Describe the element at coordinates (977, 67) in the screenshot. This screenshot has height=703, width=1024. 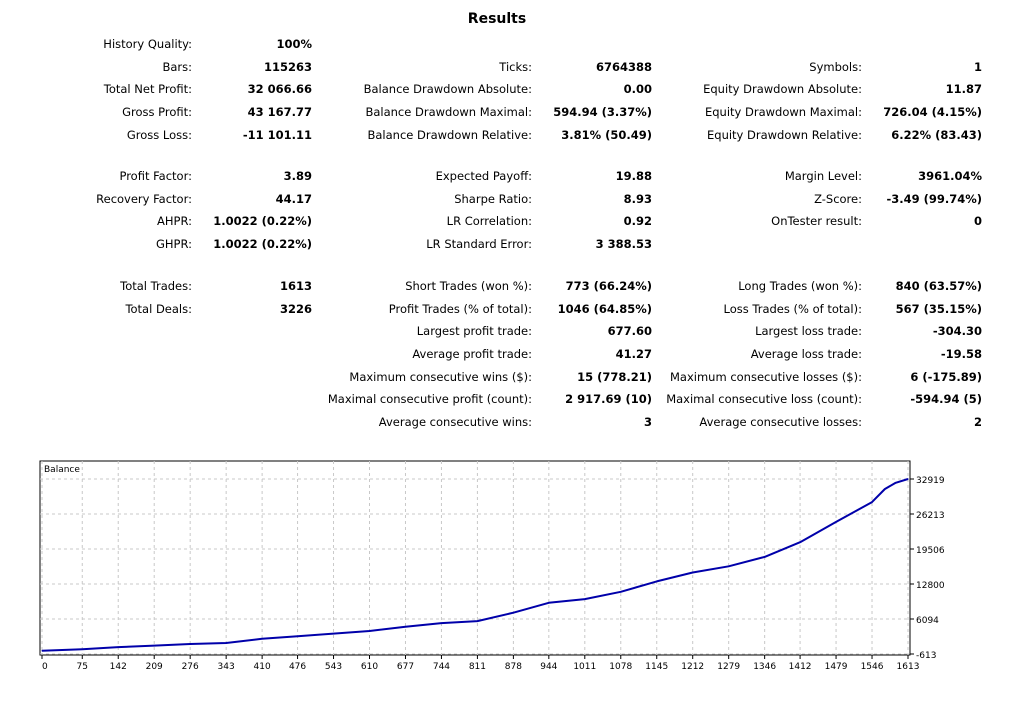
I see `stat-value: 1` at that location.